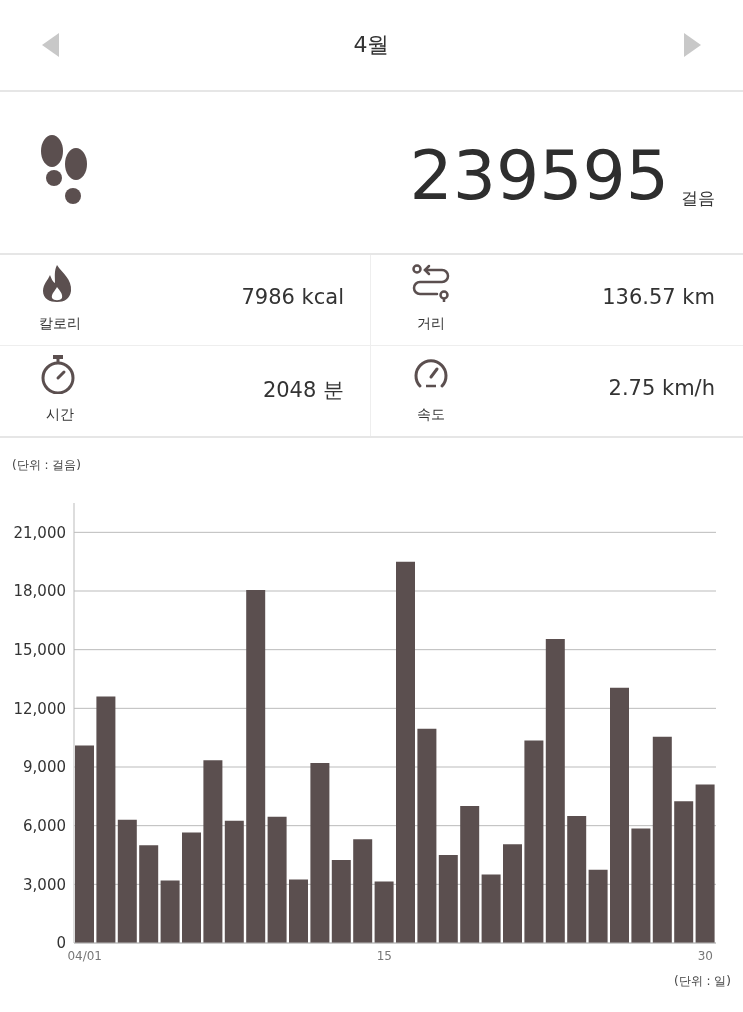  What do you see at coordinates (661, 388) in the screenshot?
I see `text: 2.75 km/h` at bounding box center [661, 388].